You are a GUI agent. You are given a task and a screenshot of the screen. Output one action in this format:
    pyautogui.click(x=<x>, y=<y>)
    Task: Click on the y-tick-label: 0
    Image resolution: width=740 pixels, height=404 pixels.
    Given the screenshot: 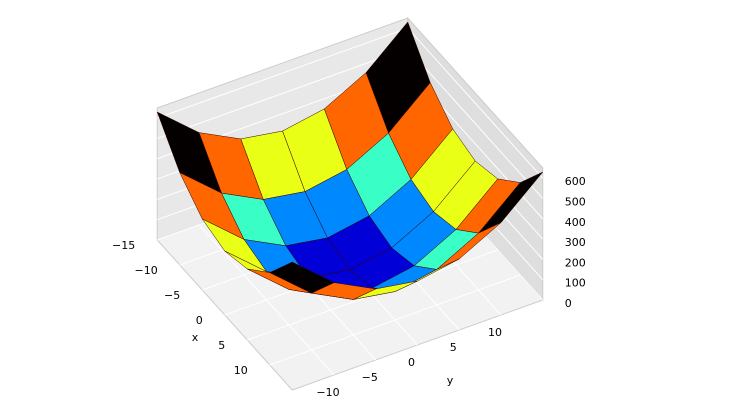 What is the action you would take?
    pyautogui.click(x=411, y=362)
    